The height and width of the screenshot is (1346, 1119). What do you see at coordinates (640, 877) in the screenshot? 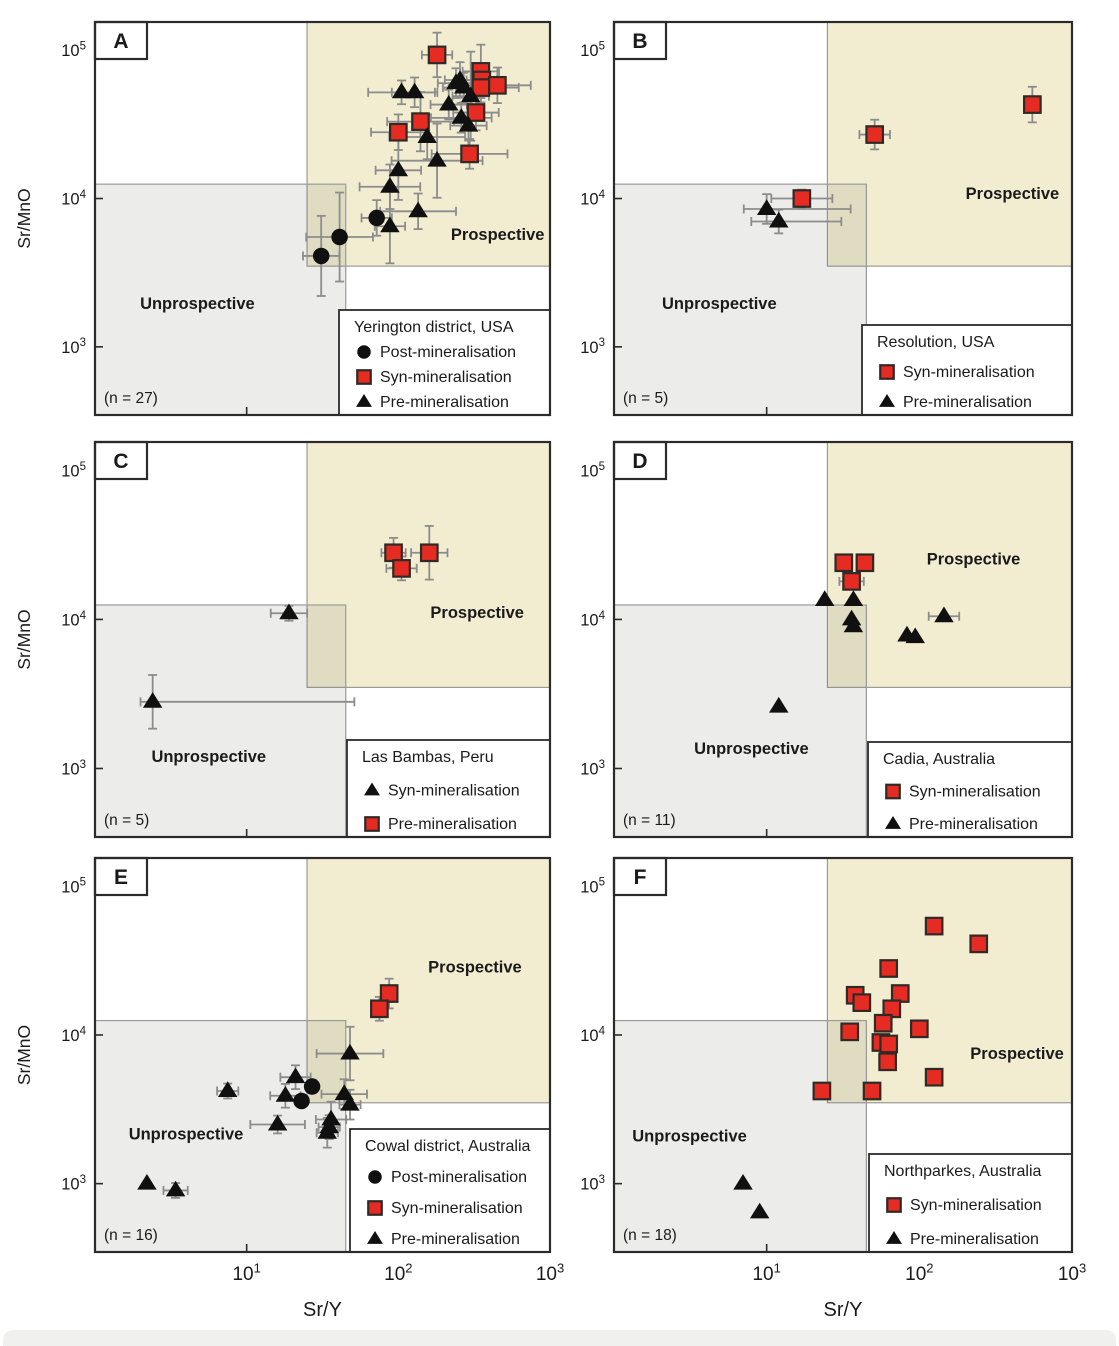
I see `panel-letter: F` at bounding box center [640, 877].